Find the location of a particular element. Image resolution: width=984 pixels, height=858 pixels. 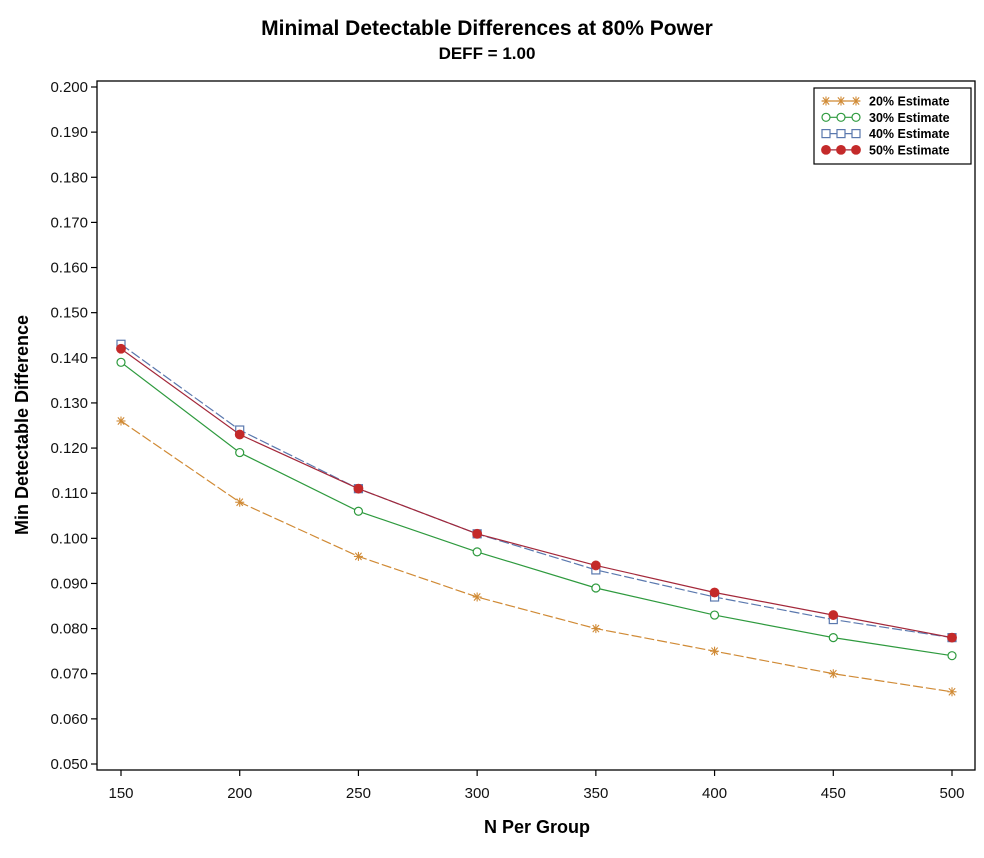

legend-item: 20% Estimate is located at coordinates (885, 102).